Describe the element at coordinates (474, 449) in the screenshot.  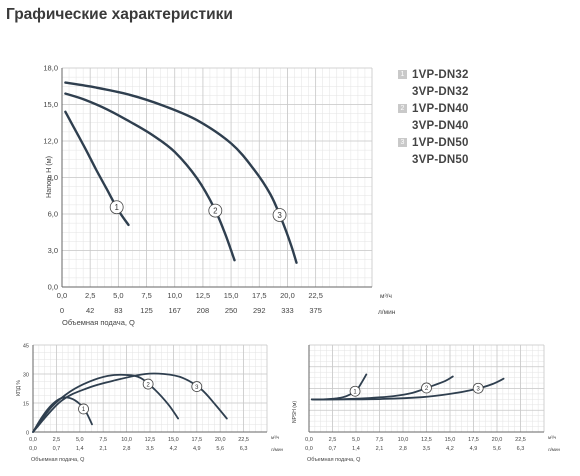
I see `x2-tick-label: 4,9` at that location.